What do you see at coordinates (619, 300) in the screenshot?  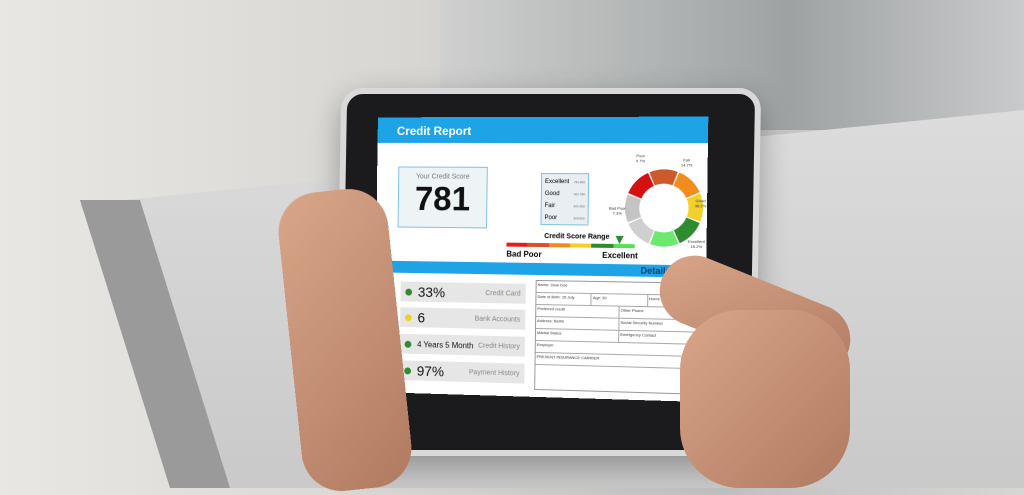 I see `field-age: Age: 30` at bounding box center [619, 300].